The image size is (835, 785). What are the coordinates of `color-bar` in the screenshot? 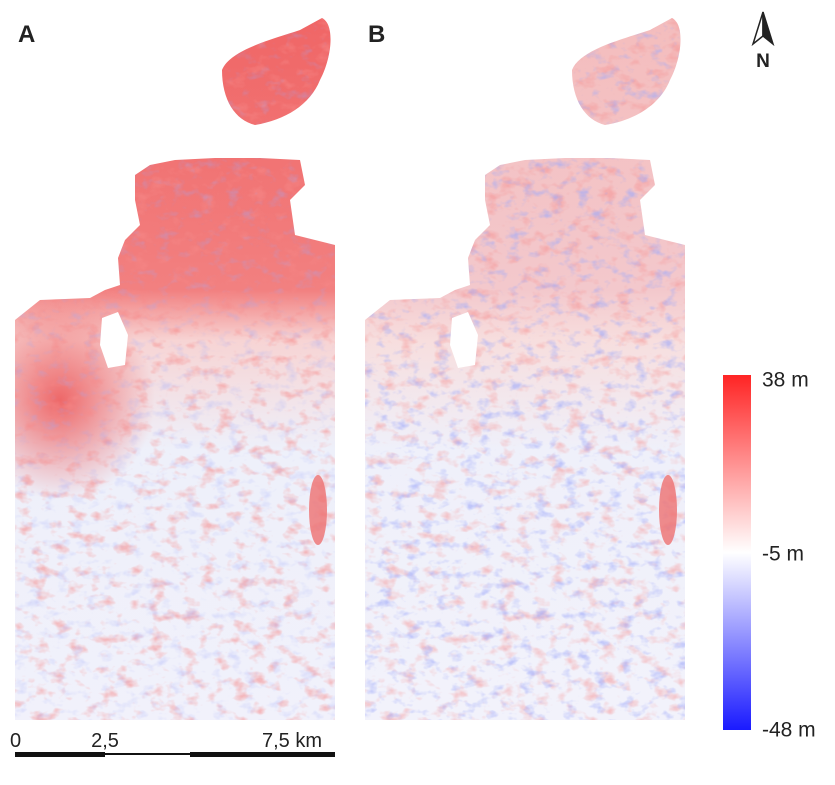 It's located at (737, 552).